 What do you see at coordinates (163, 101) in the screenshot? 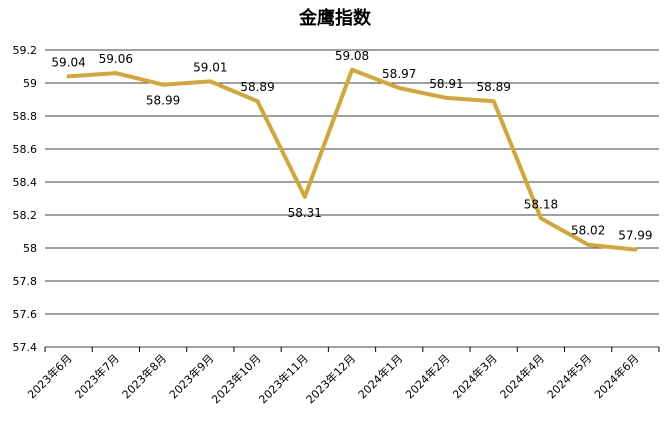
I see `data-label: 58.99` at bounding box center [163, 101].